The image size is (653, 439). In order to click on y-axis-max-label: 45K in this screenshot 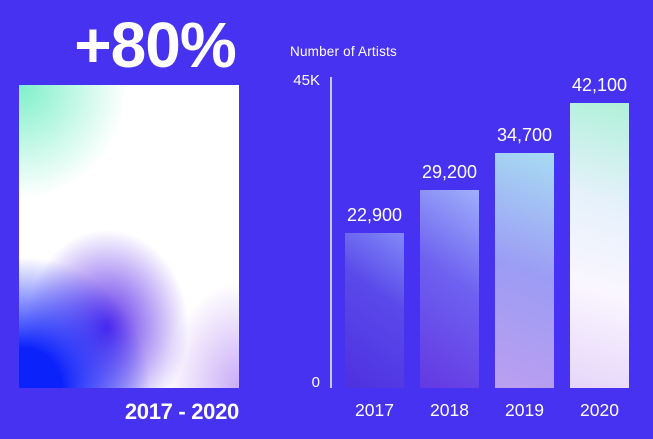, I will do `click(306, 80)`.